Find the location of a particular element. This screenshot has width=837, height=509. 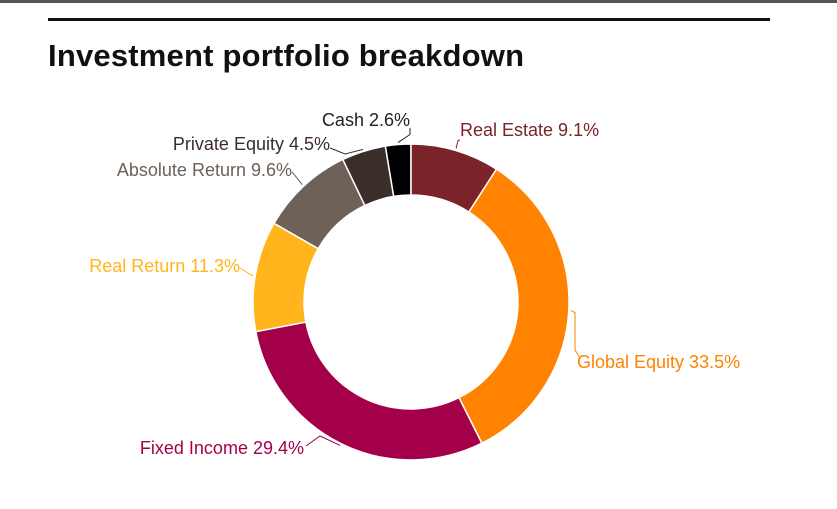

leader-line-private-equity is located at coordinates (346, 151).